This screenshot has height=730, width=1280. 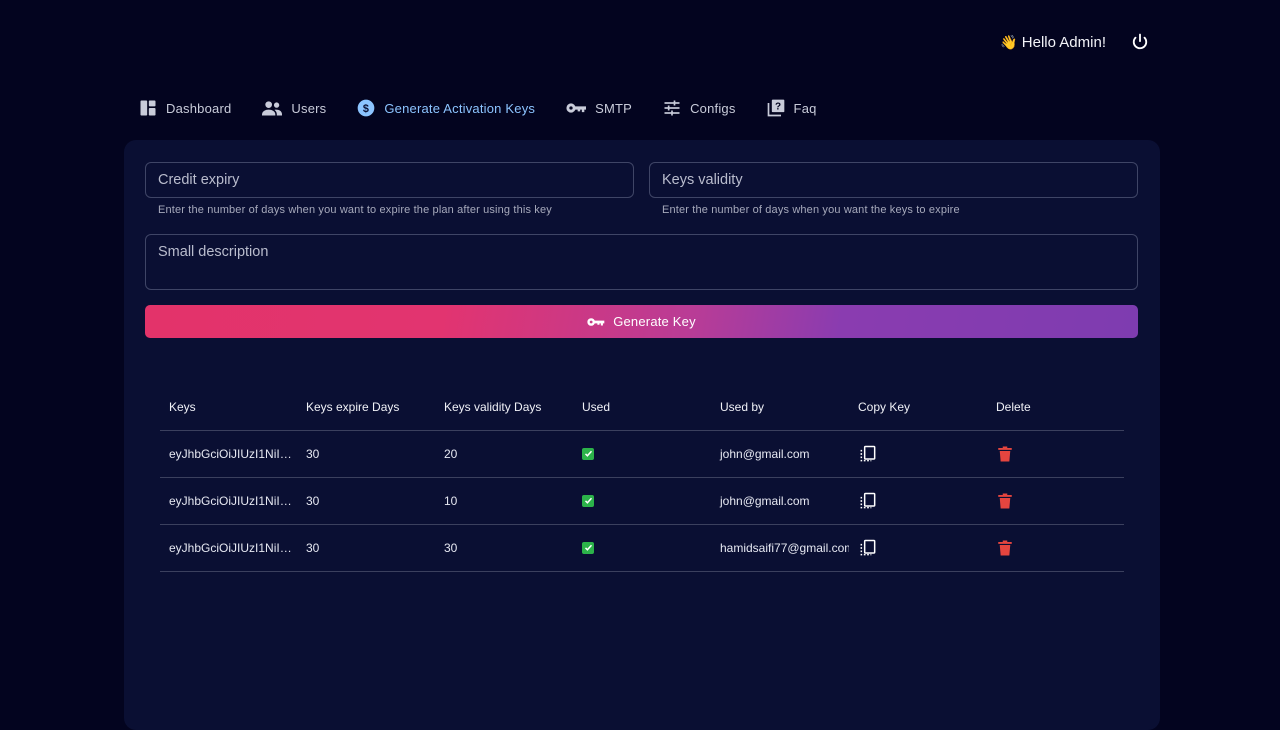 I want to click on power-icon, so click(x=1140, y=41).